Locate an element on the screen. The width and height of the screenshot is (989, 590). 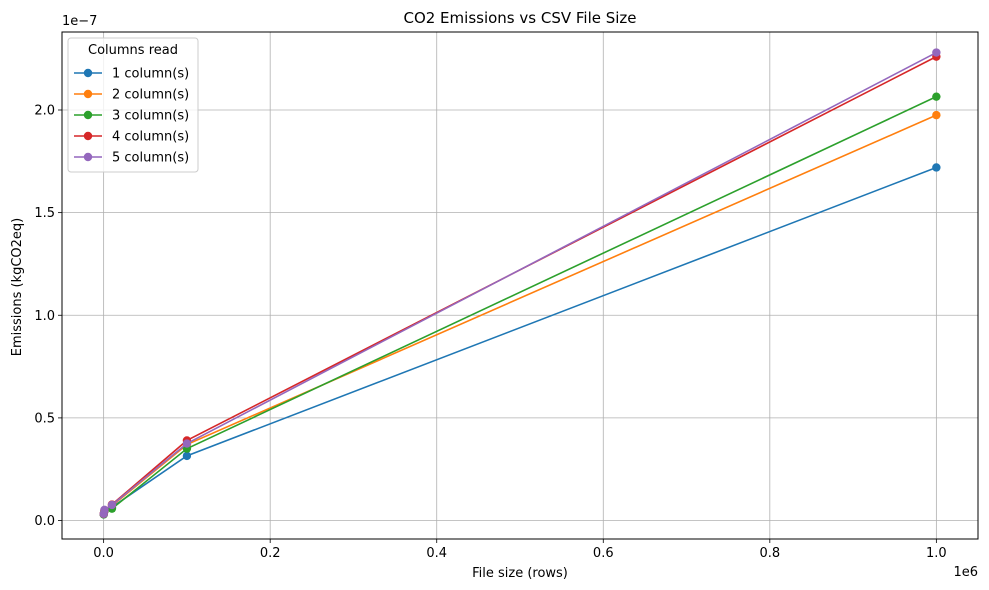
x-tick-label: 0.6 is located at coordinates (603, 553).